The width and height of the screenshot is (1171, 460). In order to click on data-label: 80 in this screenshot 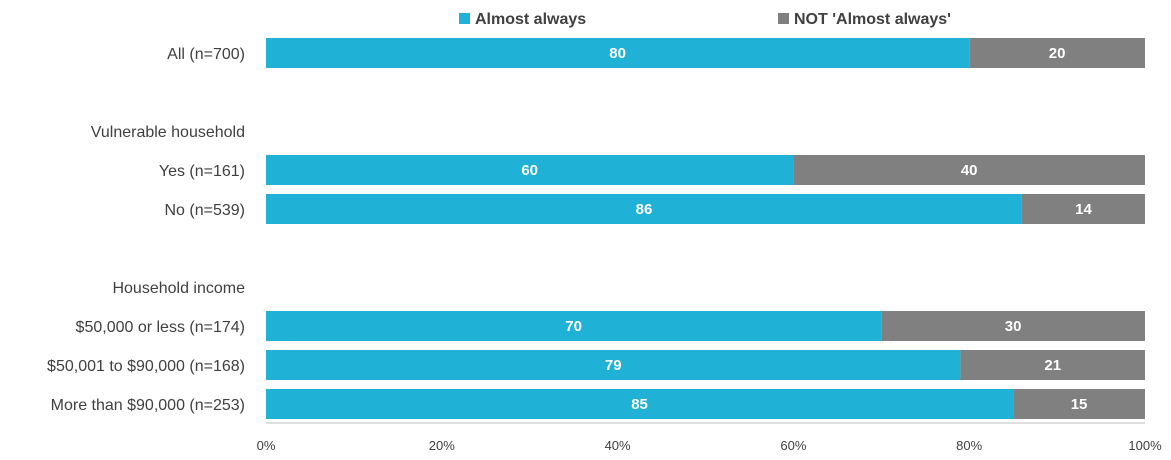, I will do `click(617, 53)`.